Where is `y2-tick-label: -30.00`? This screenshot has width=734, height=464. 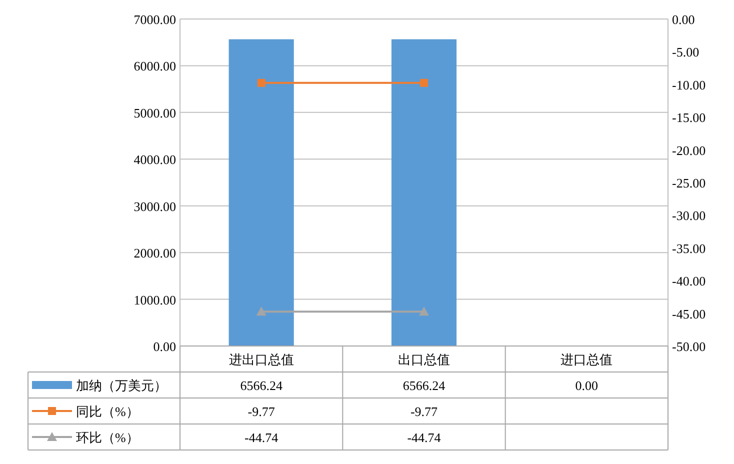 y2-tick-label: -30.00 is located at coordinates (689, 216).